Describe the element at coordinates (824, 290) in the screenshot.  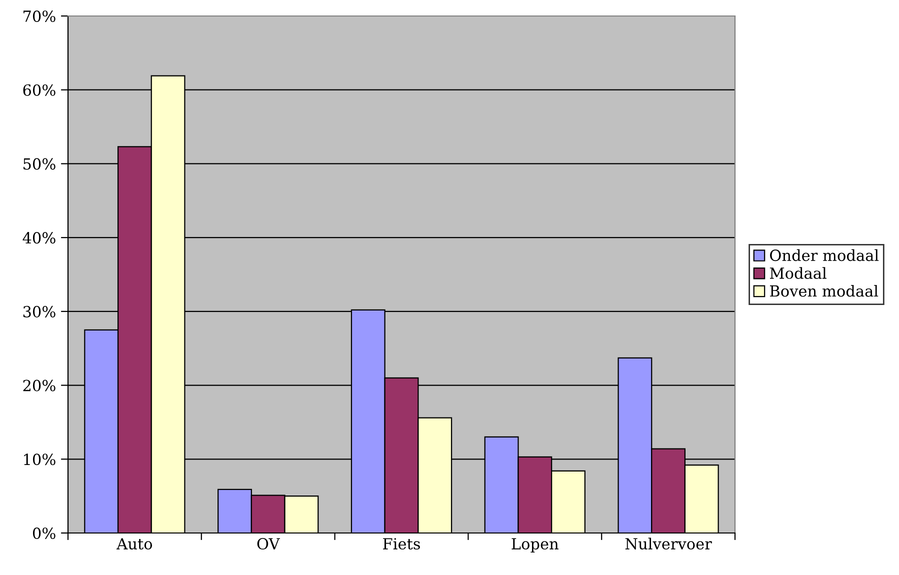
I see `legend-label: Boven modaal` at that location.